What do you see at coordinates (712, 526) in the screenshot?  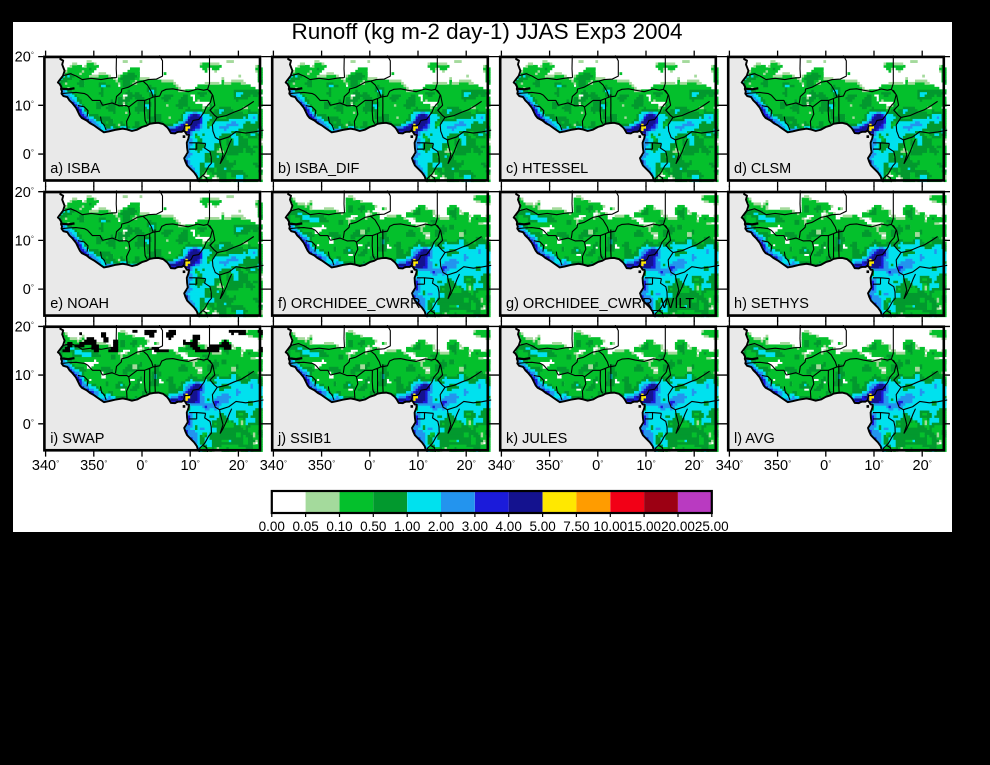 I see `svg-text: 25.00` at bounding box center [712, 526].